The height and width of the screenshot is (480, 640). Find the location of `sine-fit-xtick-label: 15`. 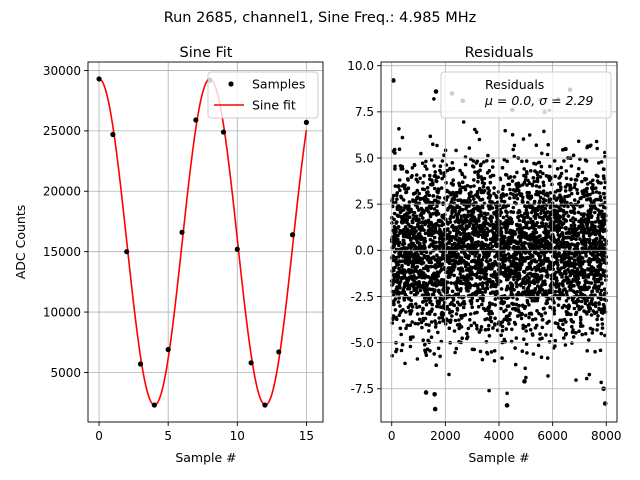

sine-fit-xtick-label: 15 is located at coordinates (306, 436).